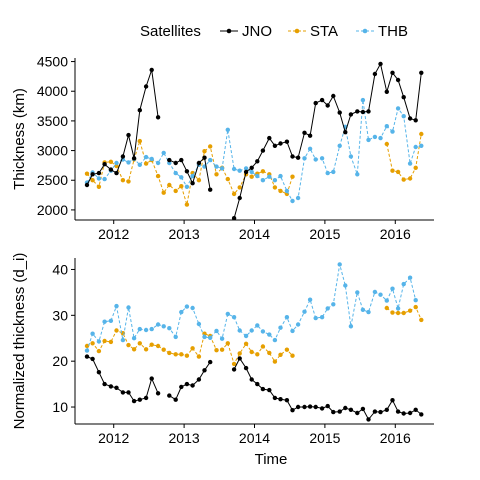  What do you see at coordinates (324, 31) in the screenshot?
I see `legend-entry-sta: STA` at bounding box center [324, 31].